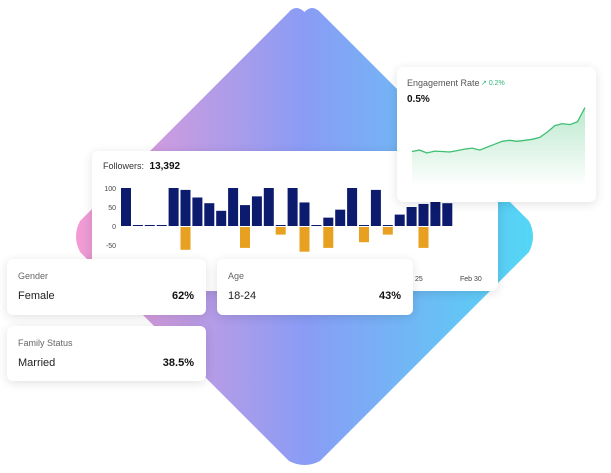 Image resolution: width=611 pixels, height=473 pixels. Describe the element at coordinates (419, 279) in the screenshot. I see `x-tick-label-25: 25` at that location.